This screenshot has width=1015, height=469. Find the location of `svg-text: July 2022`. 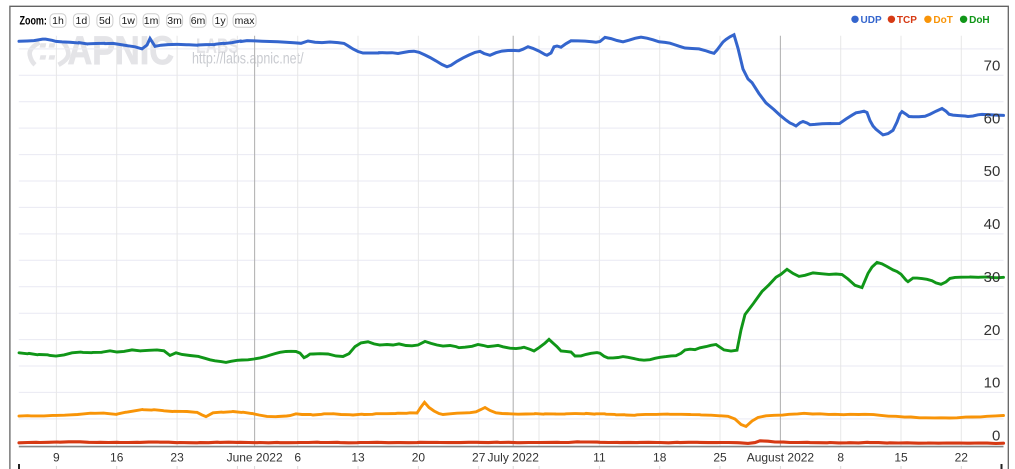

svg-text: July 2022 is located at coordinates (514, 458).